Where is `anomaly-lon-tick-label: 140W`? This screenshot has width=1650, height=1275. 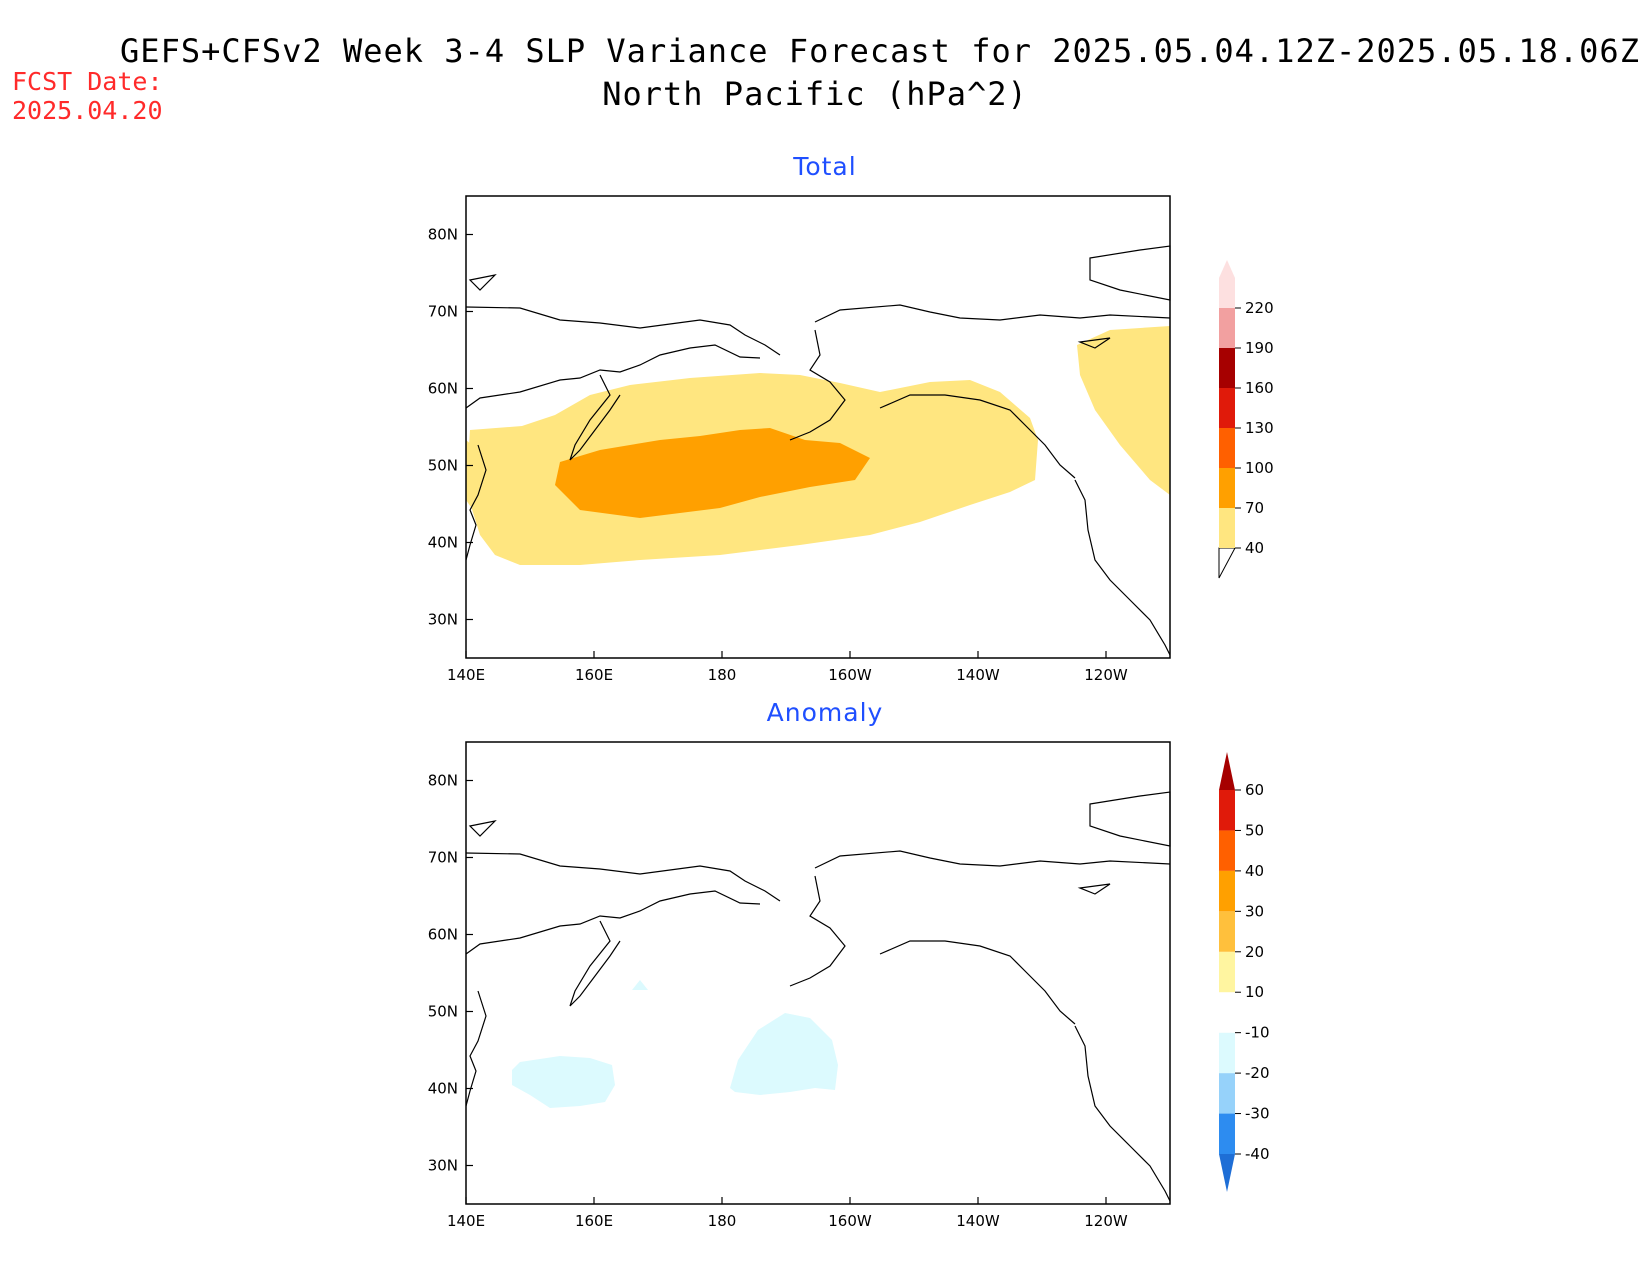 anomaly-lon-tick-label: 140W is located at coordinates (978, 1221).